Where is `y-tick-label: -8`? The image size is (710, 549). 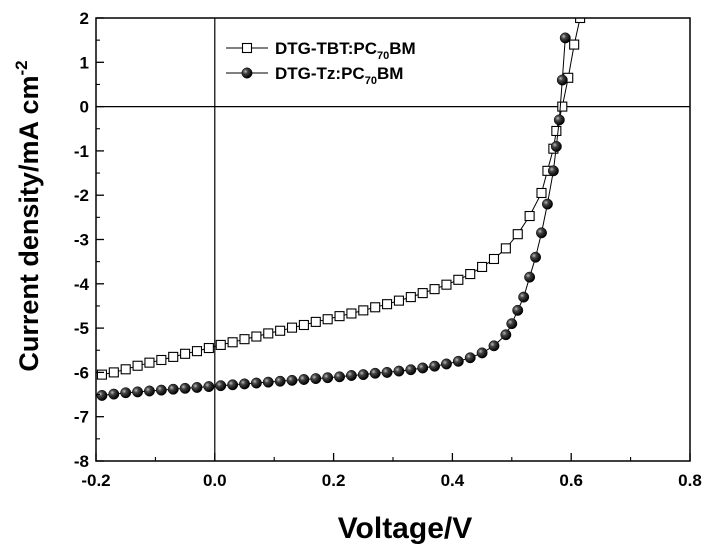
y-tick-label: -8 is located at coordinates (81, 461).